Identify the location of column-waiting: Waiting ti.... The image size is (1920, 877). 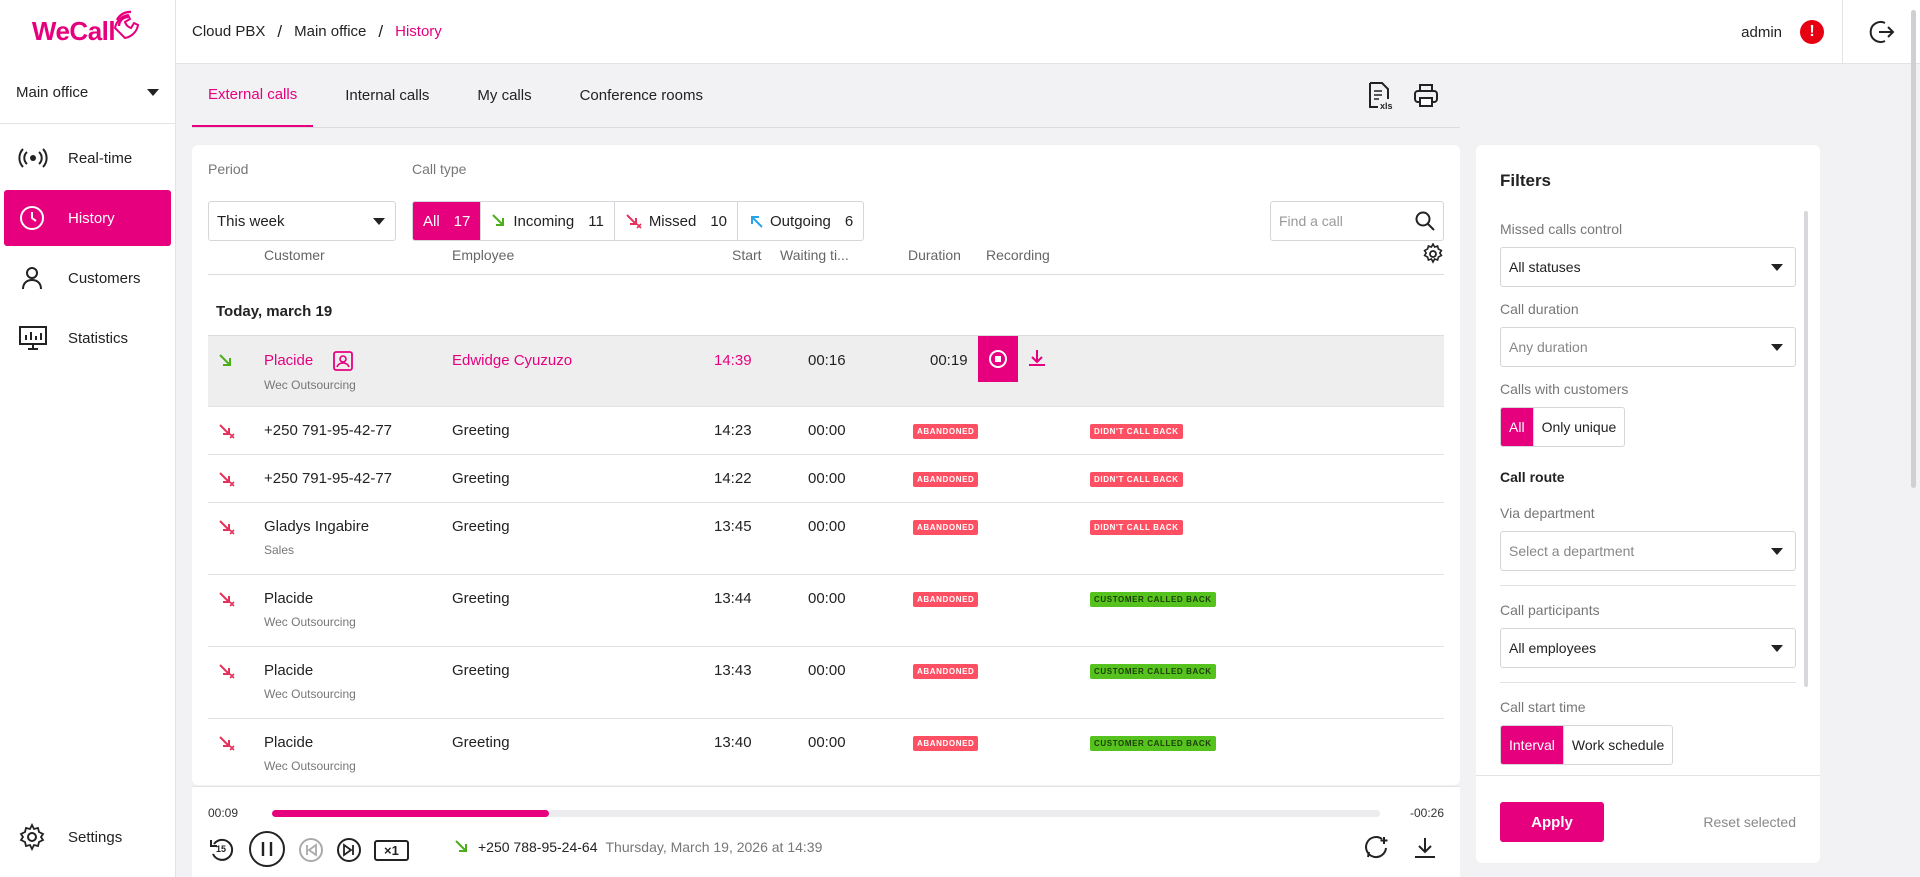
(814, 255).